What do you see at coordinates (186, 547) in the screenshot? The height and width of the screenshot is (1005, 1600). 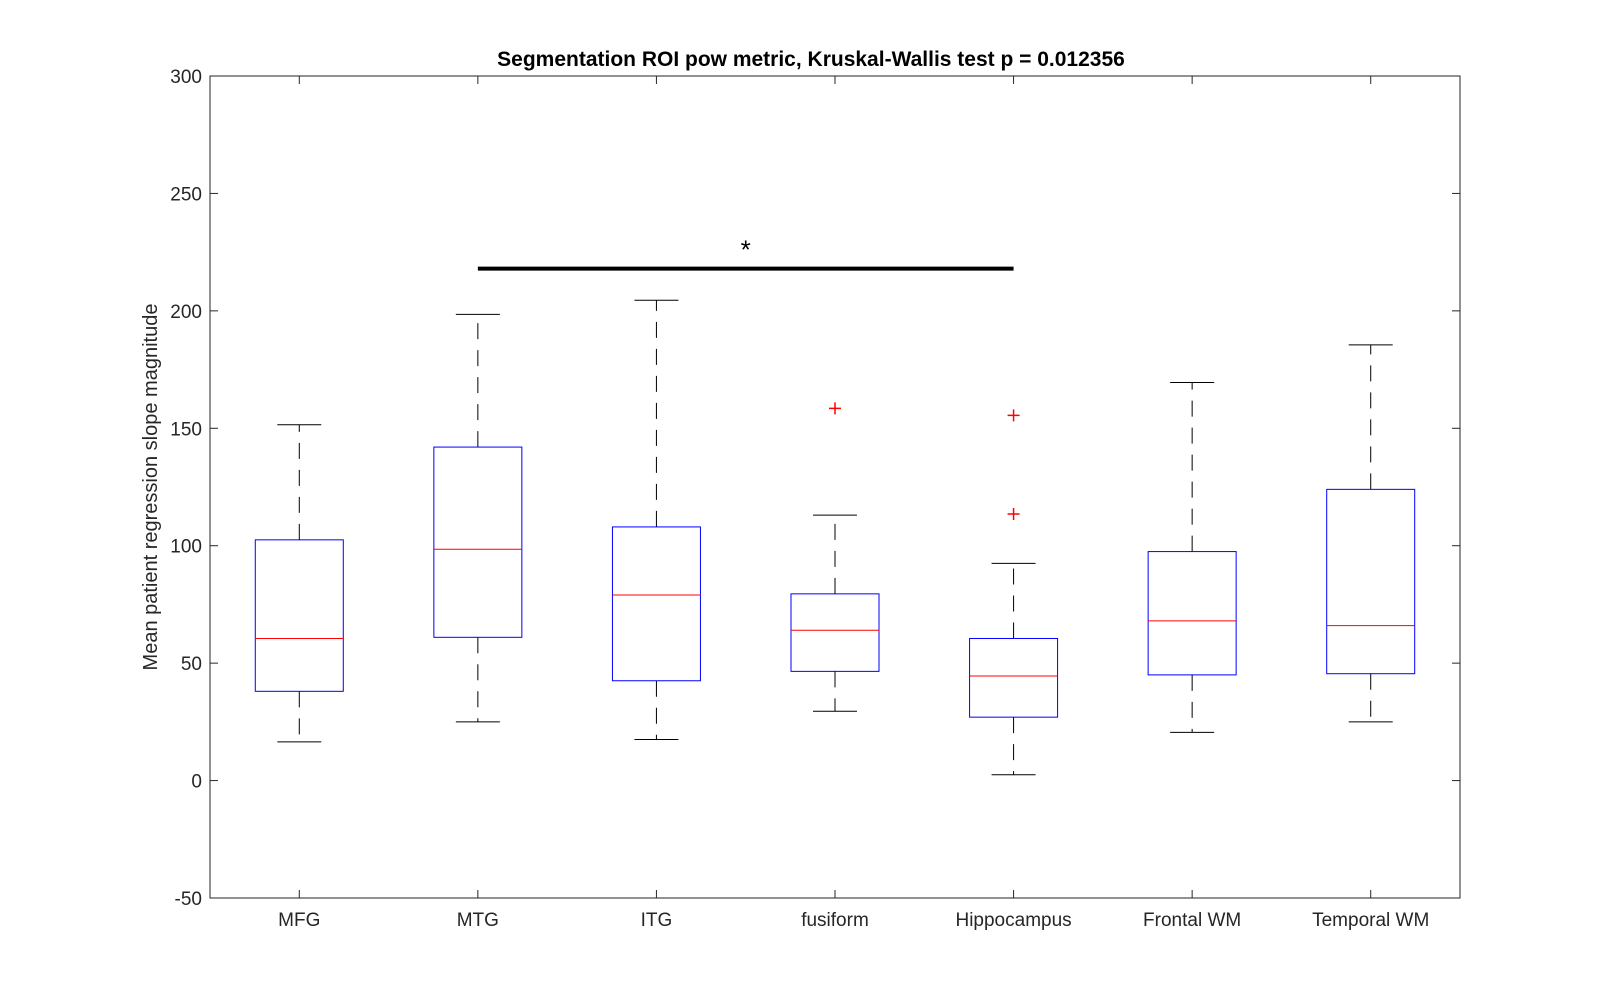 I see `y-tick-label: 100` at bounding box center [186, 547].